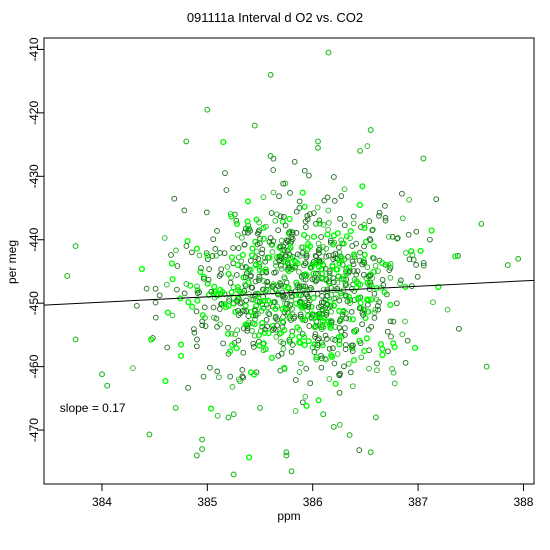 The height and width of the screenshot is (550, 550). I want to click on y-tick-label: -430, so click(34, 176).